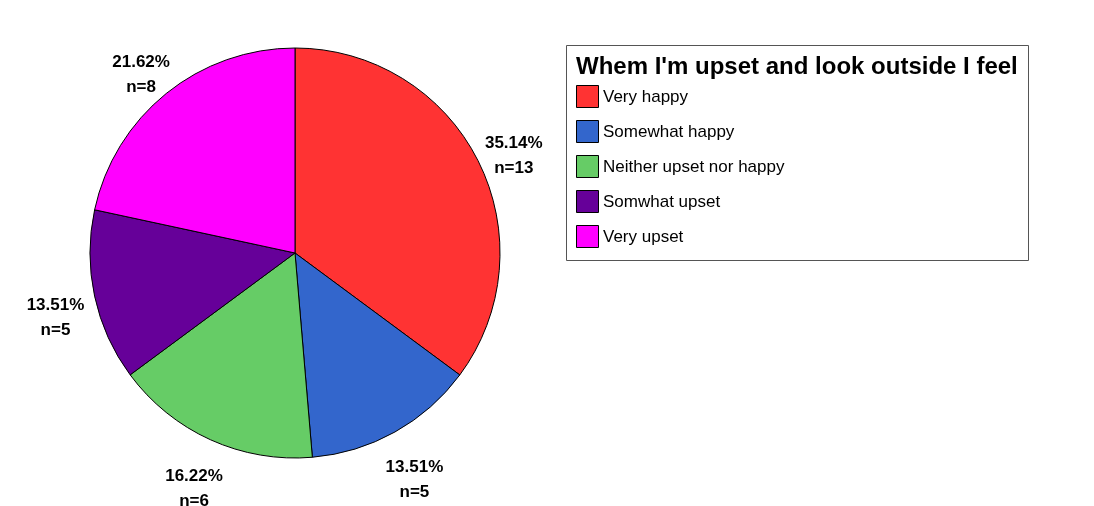  Describe the element at coordinates (797, 65) in the screenshot. I see `legend-title: Whem I'm upset and look outside I feel` at that location.